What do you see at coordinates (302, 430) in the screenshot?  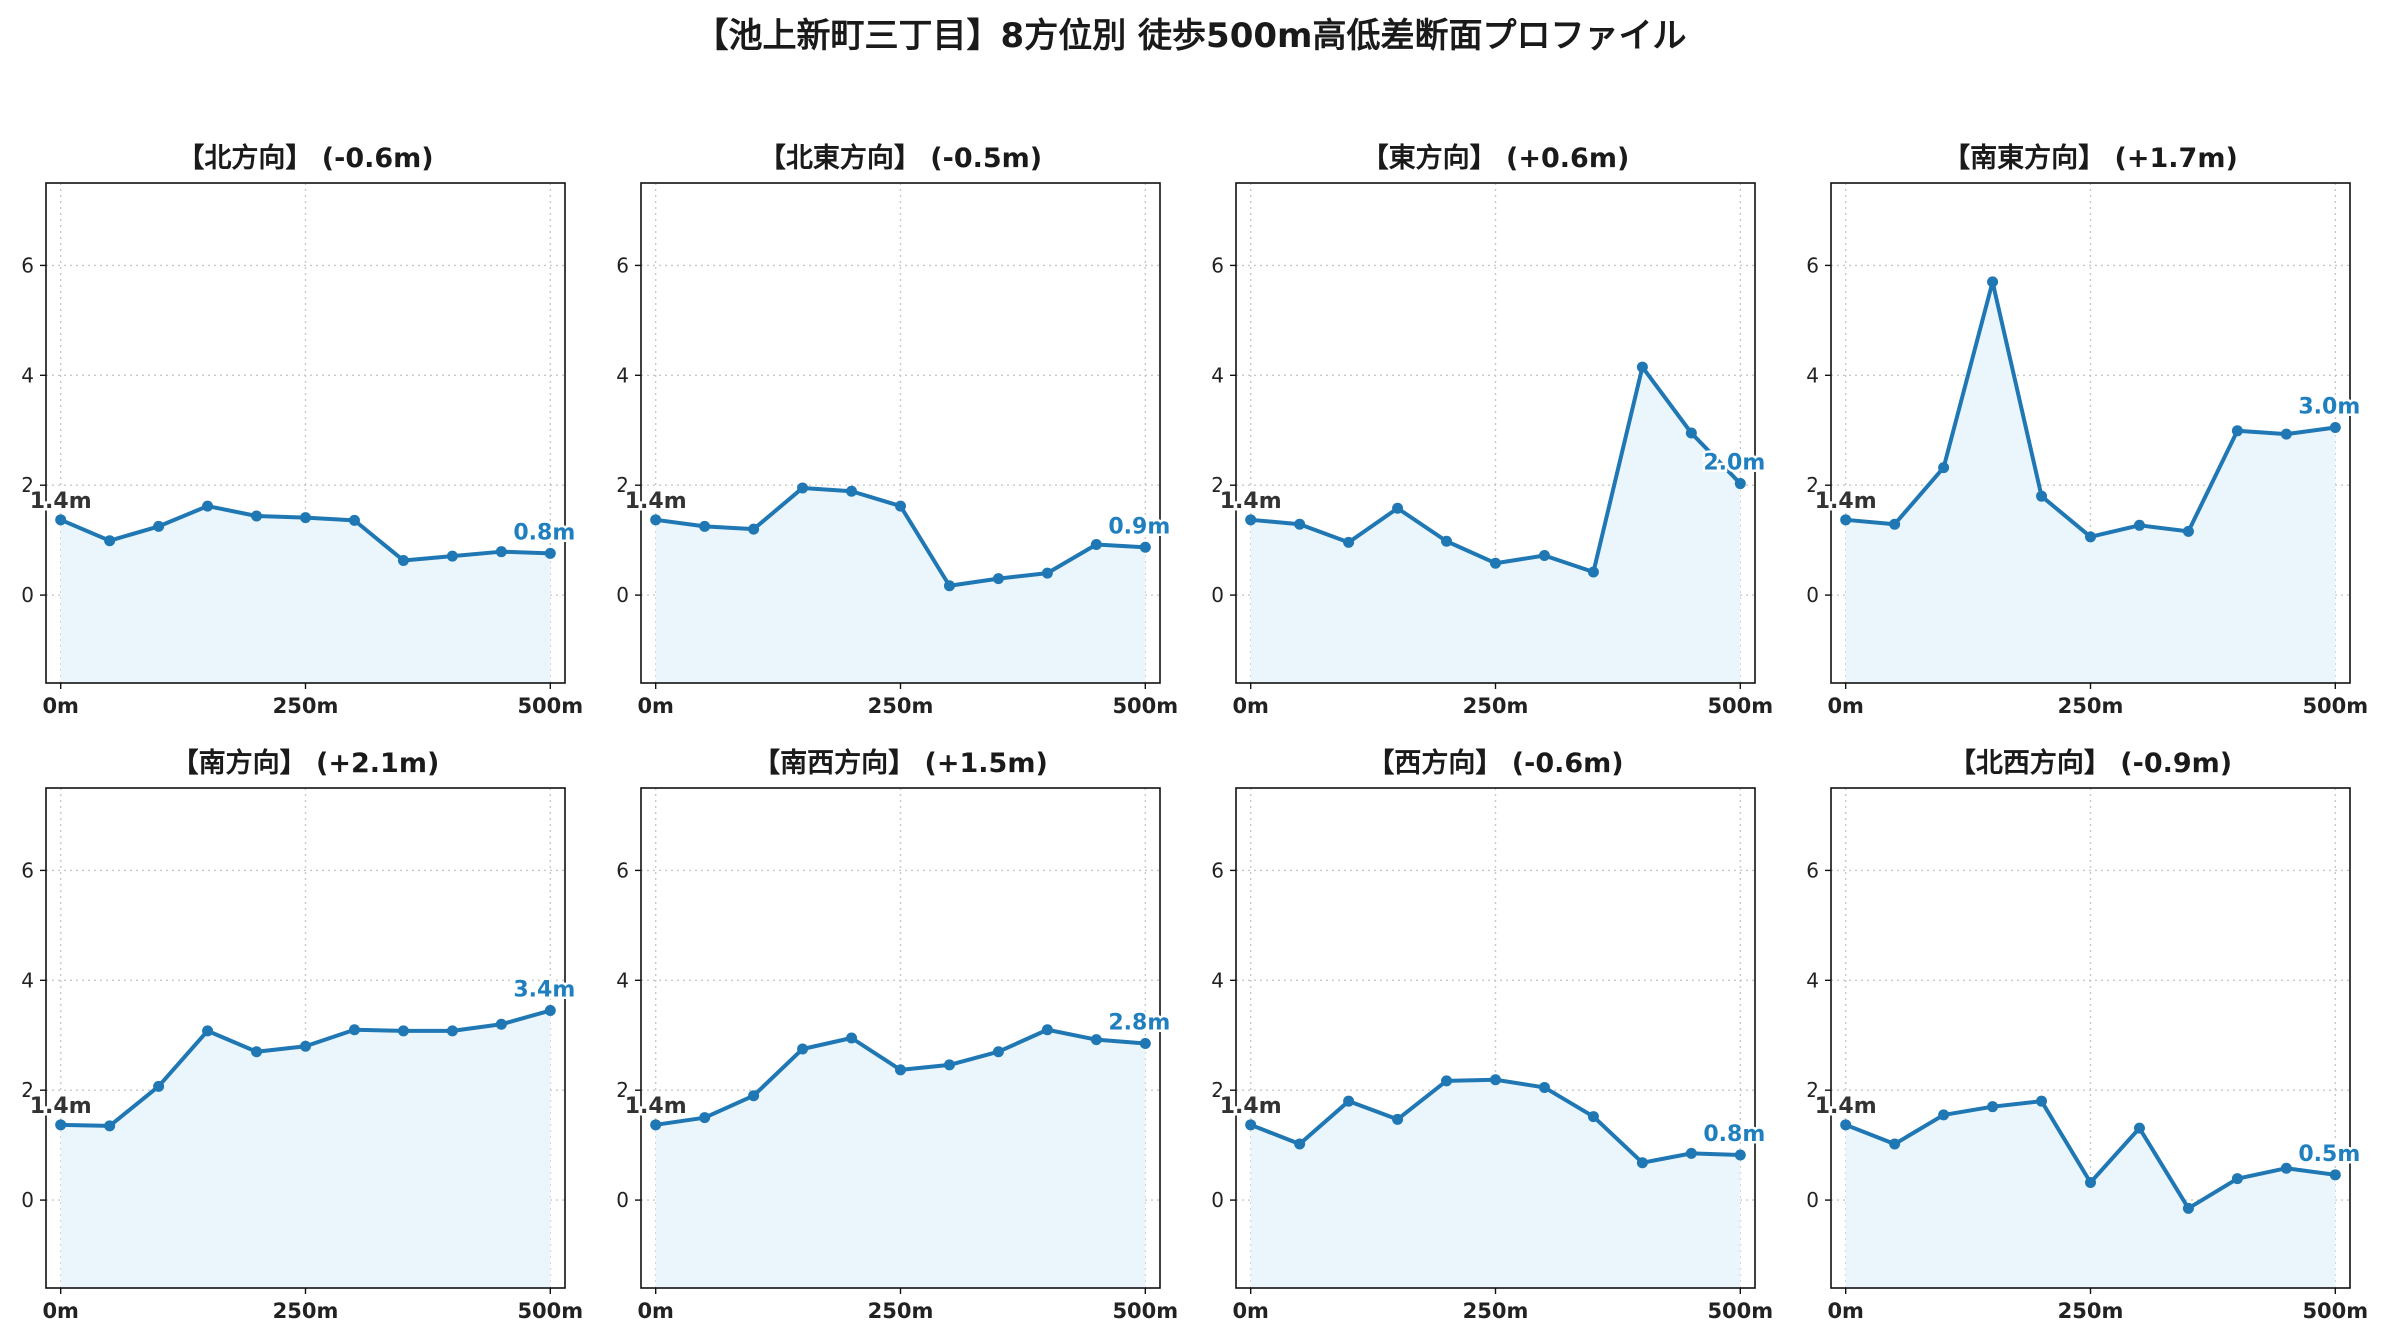 I see `panel-1: 【北方向】 (-0.6m) 0 2 4 6 0m 250m 500m 1.4m 0.8m` at bounding box center [302, 430].